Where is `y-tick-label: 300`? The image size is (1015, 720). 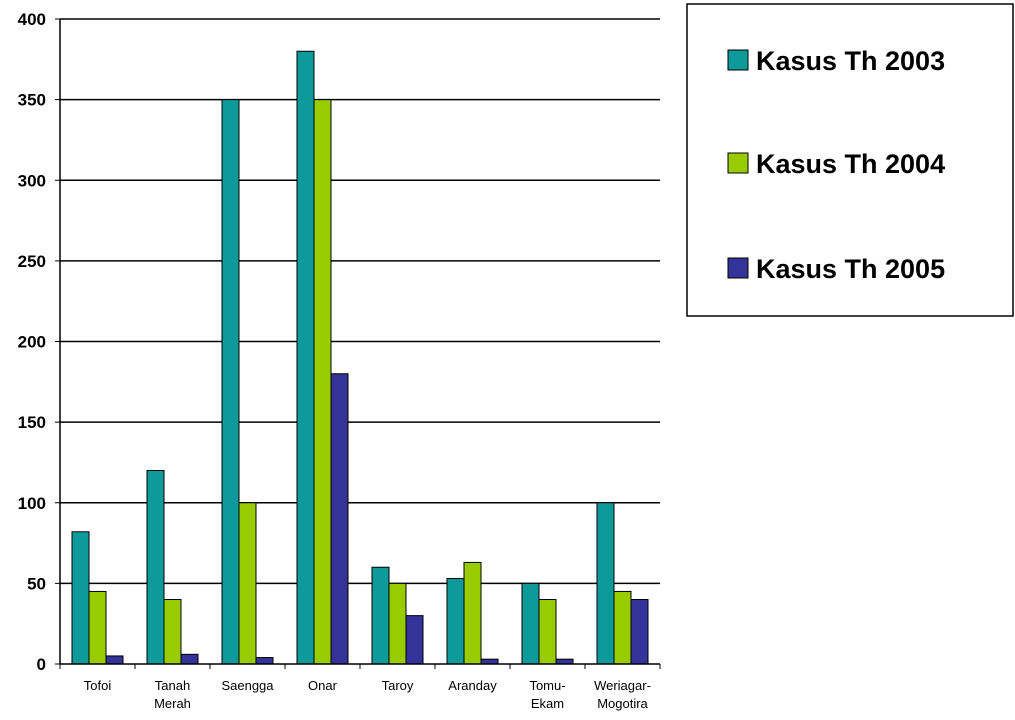
y-tick-label: 300 is located at coordinates (32, 180).